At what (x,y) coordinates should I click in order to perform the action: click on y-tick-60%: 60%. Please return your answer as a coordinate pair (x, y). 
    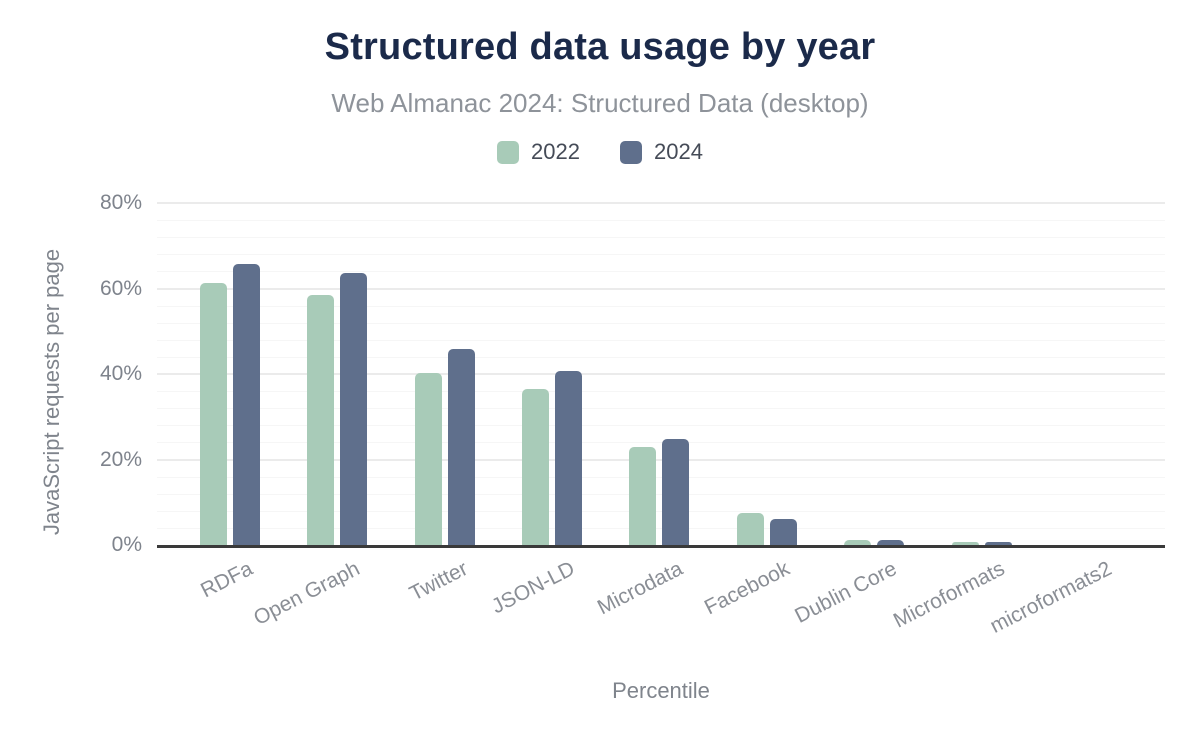
    Looking at the image, I should click on (120, 288).